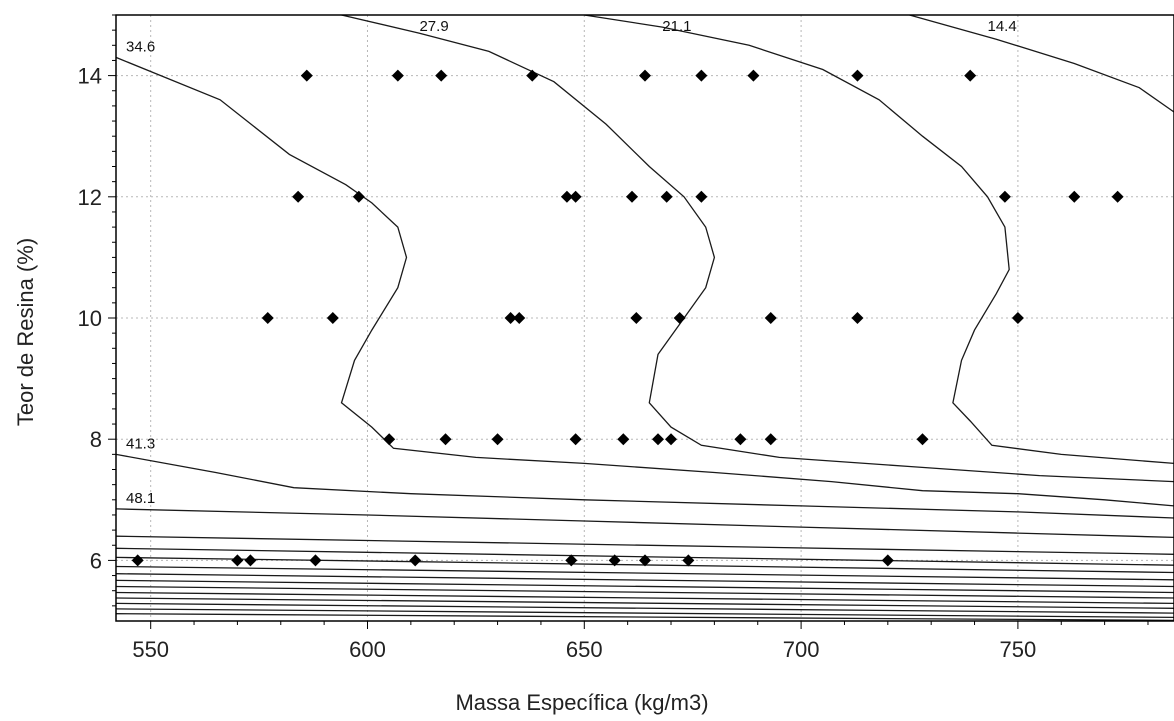  Describe the element at coordinates (90, 76) in the screenshot. I see `y-tick-label: 14` at that location.